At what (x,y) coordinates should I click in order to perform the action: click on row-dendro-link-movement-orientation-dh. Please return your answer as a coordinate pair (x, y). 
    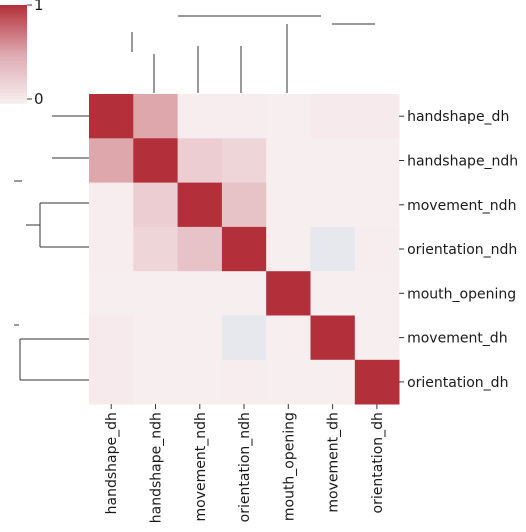
    Looking at the image, I should click on (54, 359).